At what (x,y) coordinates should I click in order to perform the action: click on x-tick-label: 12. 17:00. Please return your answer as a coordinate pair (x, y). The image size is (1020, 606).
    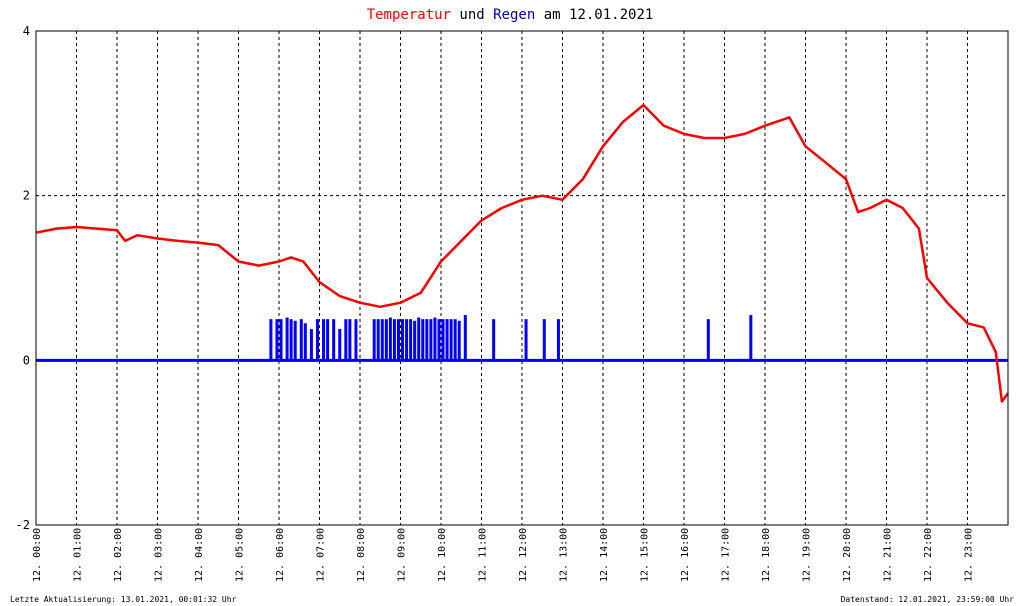
    Looking at the image, I should click on (726, 555).